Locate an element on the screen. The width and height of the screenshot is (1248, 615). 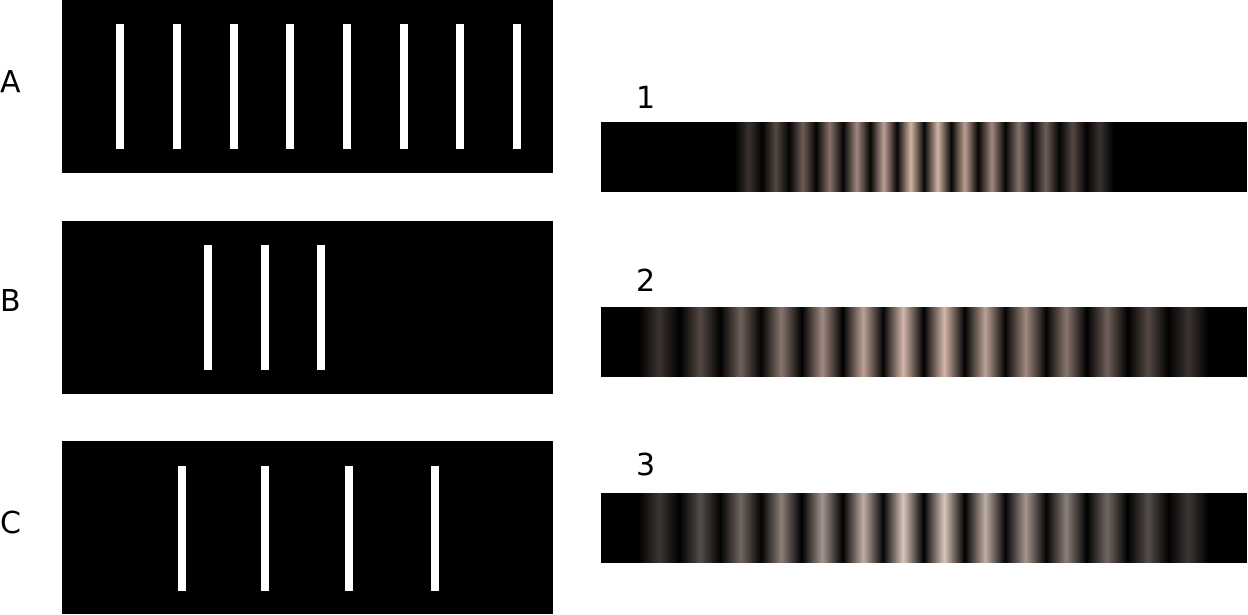
panel-label-a: A is located at coordinates (10, 82).